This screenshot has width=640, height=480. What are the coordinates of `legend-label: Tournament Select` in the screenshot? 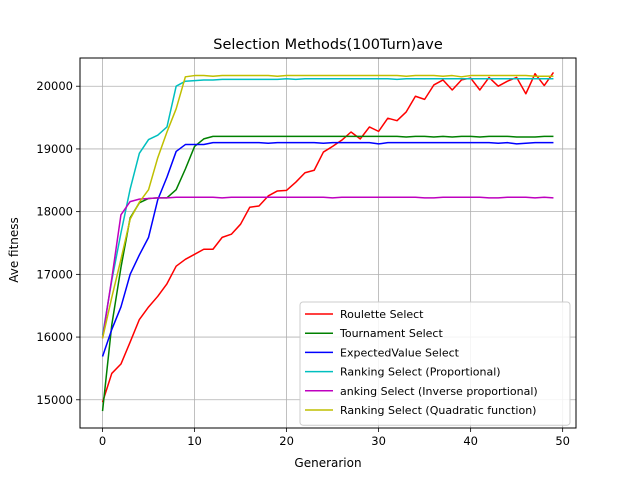 It's located at (391, 333).